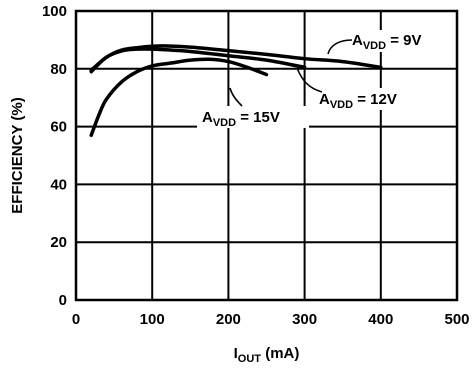  Describe the element at coordinates (280, 353) in the screenshot. I see `x-axis-title-unit: (mA)` at that location.